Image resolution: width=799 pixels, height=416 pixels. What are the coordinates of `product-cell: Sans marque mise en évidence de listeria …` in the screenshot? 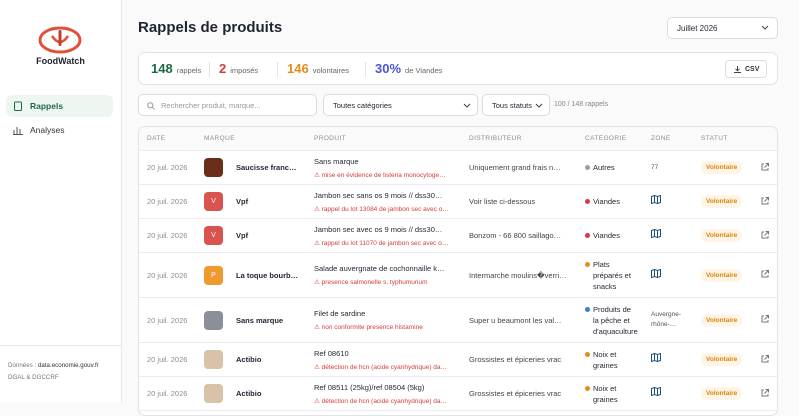 It's located at (383, 168).